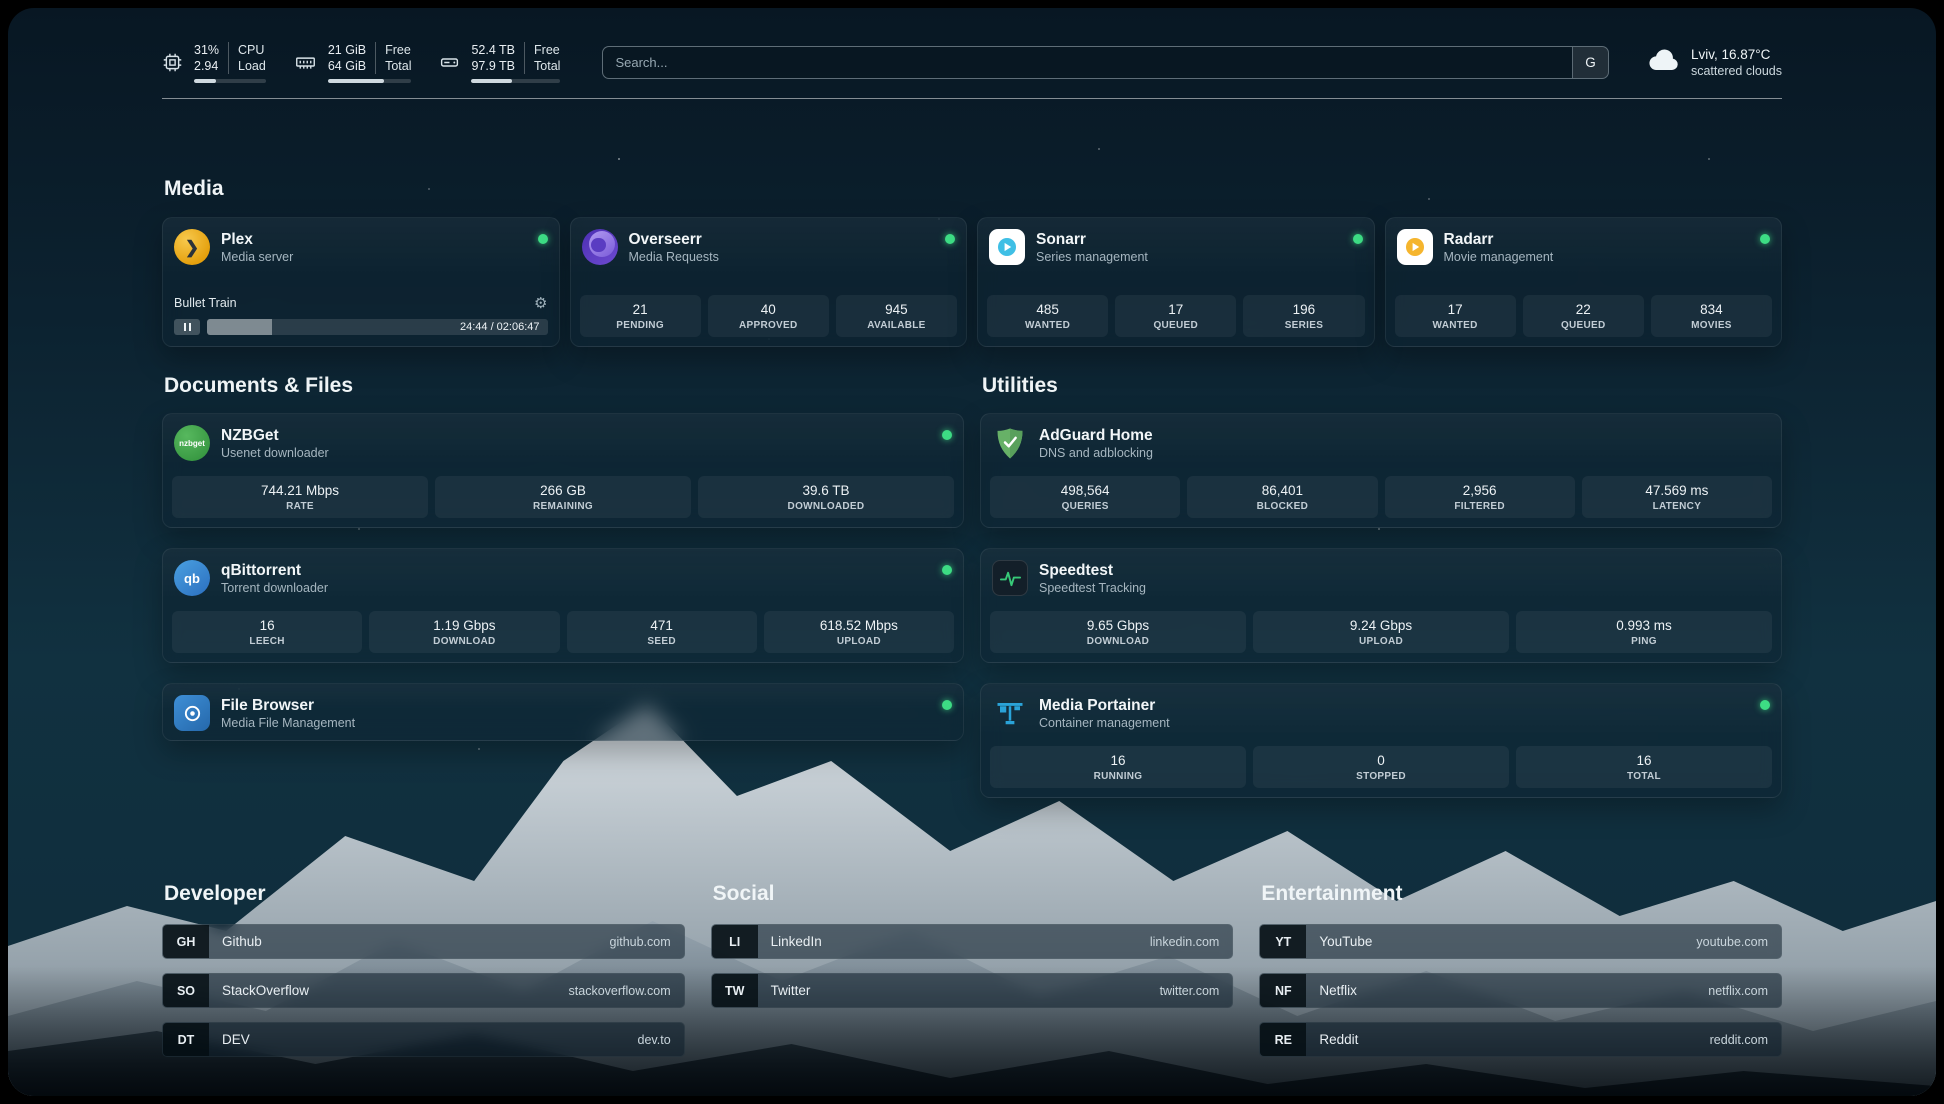 This screenshot has height=1104, width=1944. Describe the element at coordinates (1520, 941) in the screenshot. I see `bookmark-youtube: YT YouTube youtube.com` at that location.